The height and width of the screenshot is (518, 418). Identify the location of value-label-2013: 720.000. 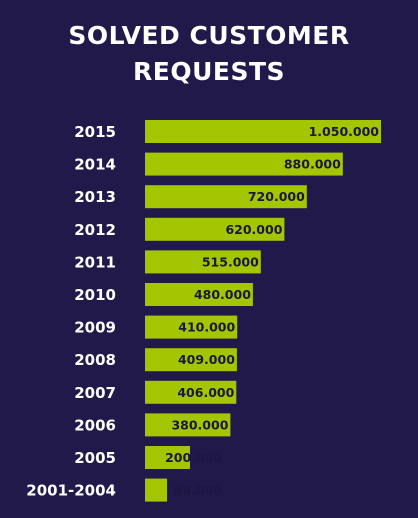
(276, 196).